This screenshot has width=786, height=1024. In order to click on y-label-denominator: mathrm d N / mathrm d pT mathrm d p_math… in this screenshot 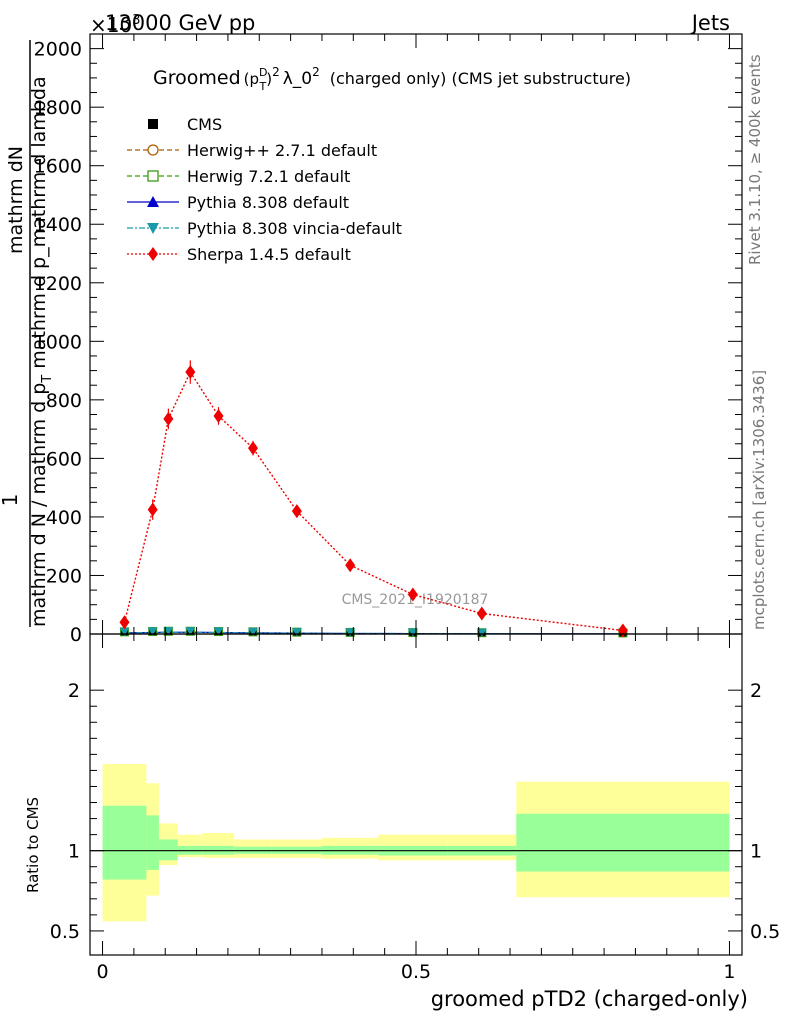, I will do `click(41, 351)`.